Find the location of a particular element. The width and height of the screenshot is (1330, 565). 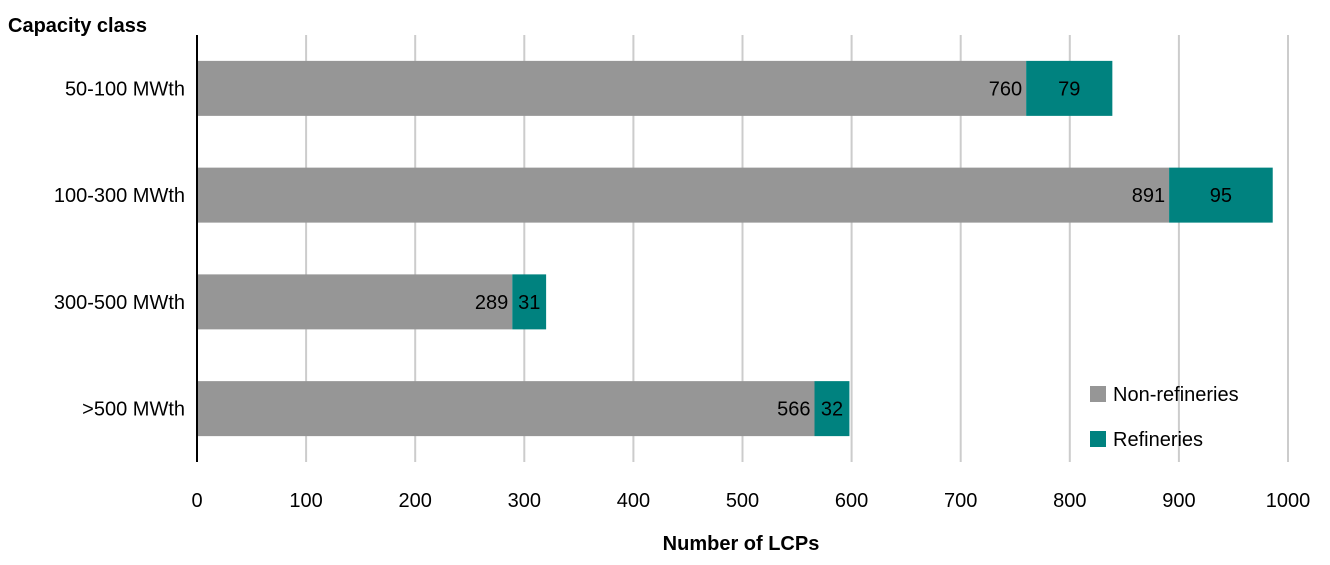

x-tick-label: 200 is located at coordinates (415, 501).